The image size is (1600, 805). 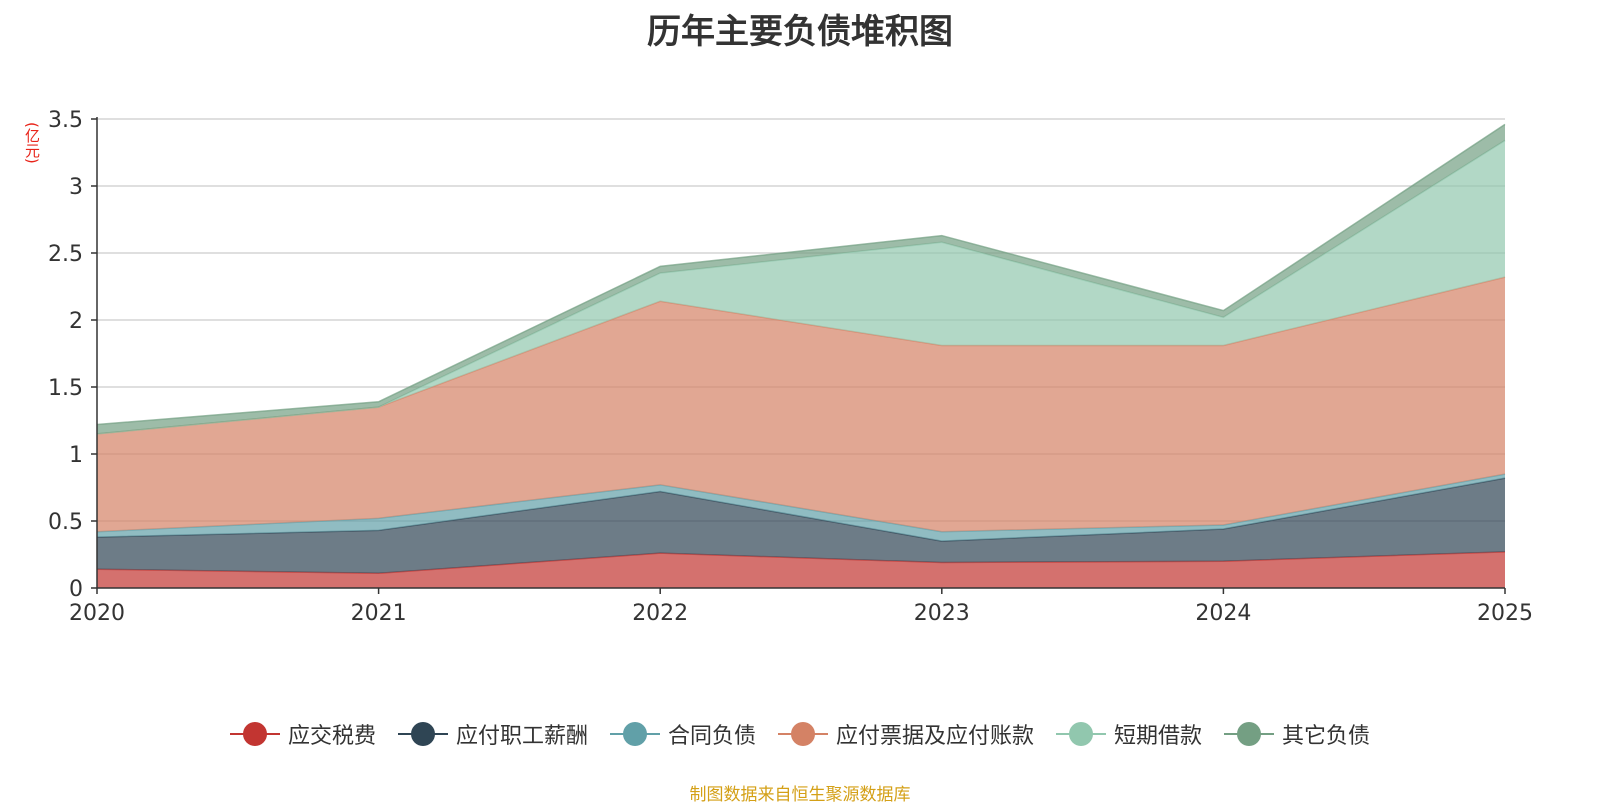 I want to click on y-tick-label: 3.5, so click(x=65, y=120).